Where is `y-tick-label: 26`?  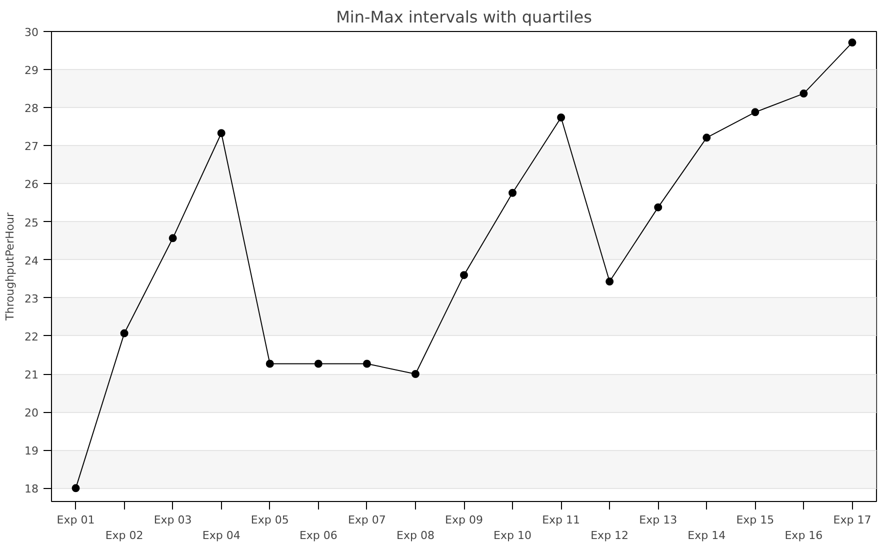 y-tick-label: 26 is located at coordinates (31, 185).